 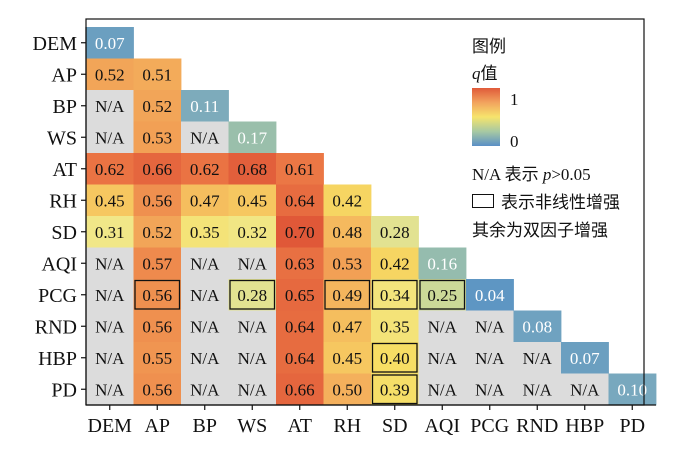 What do you see at coordinates (540, 230) in the screenshot?
I see `bifactor-note: 其余为双因子增强` at bounding box center [540, 230].